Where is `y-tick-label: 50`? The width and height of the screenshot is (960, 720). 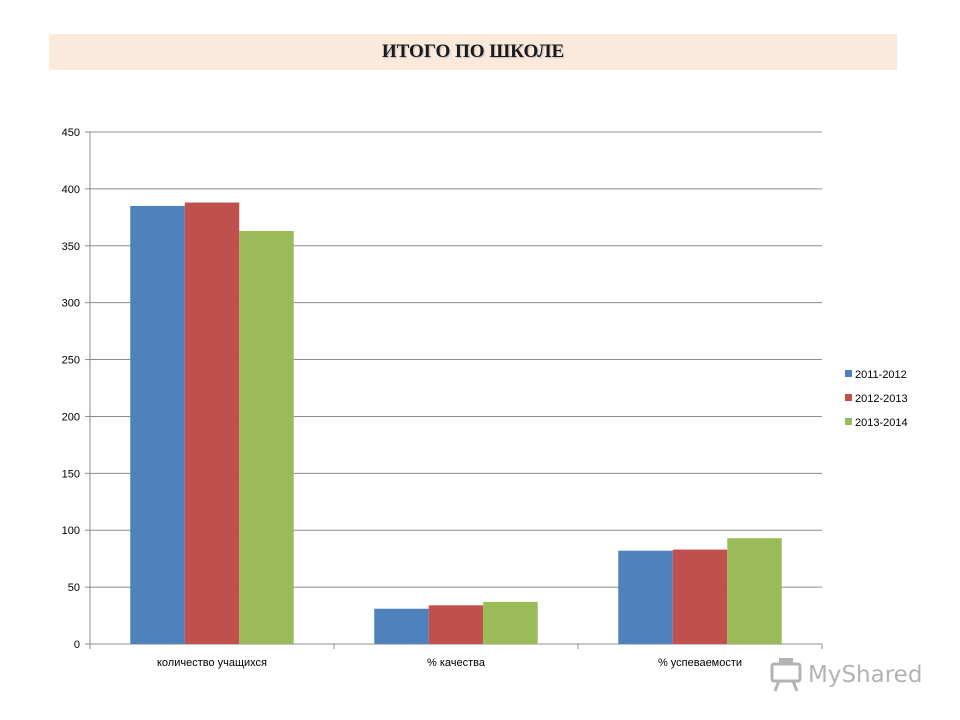
y-tick-label: 50 is located at coordinates (74, 588).